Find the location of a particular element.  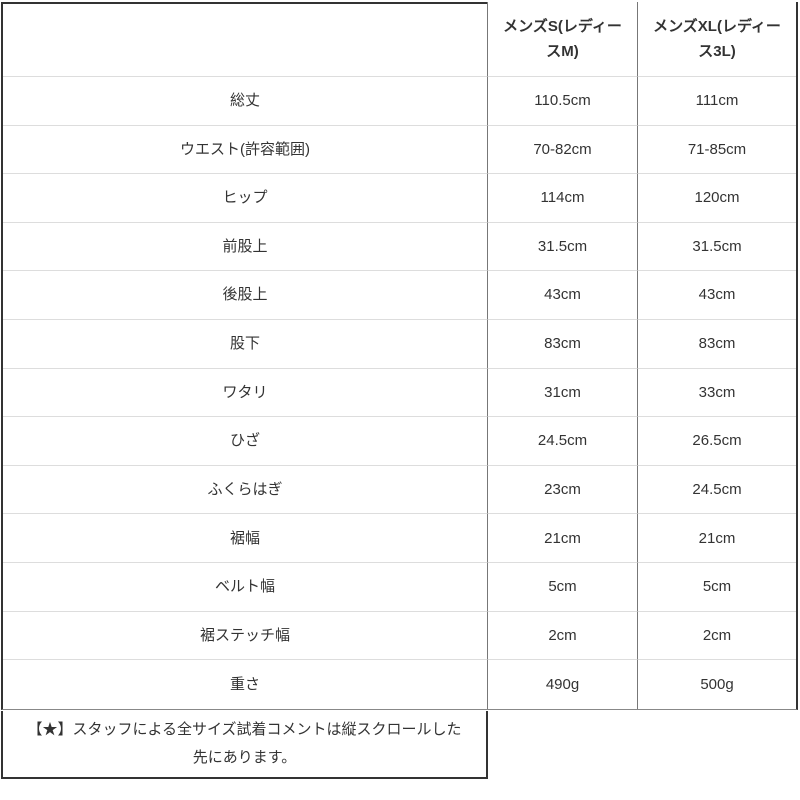

value-cell-s: 110.5cm is located at coordinates (562, 101).